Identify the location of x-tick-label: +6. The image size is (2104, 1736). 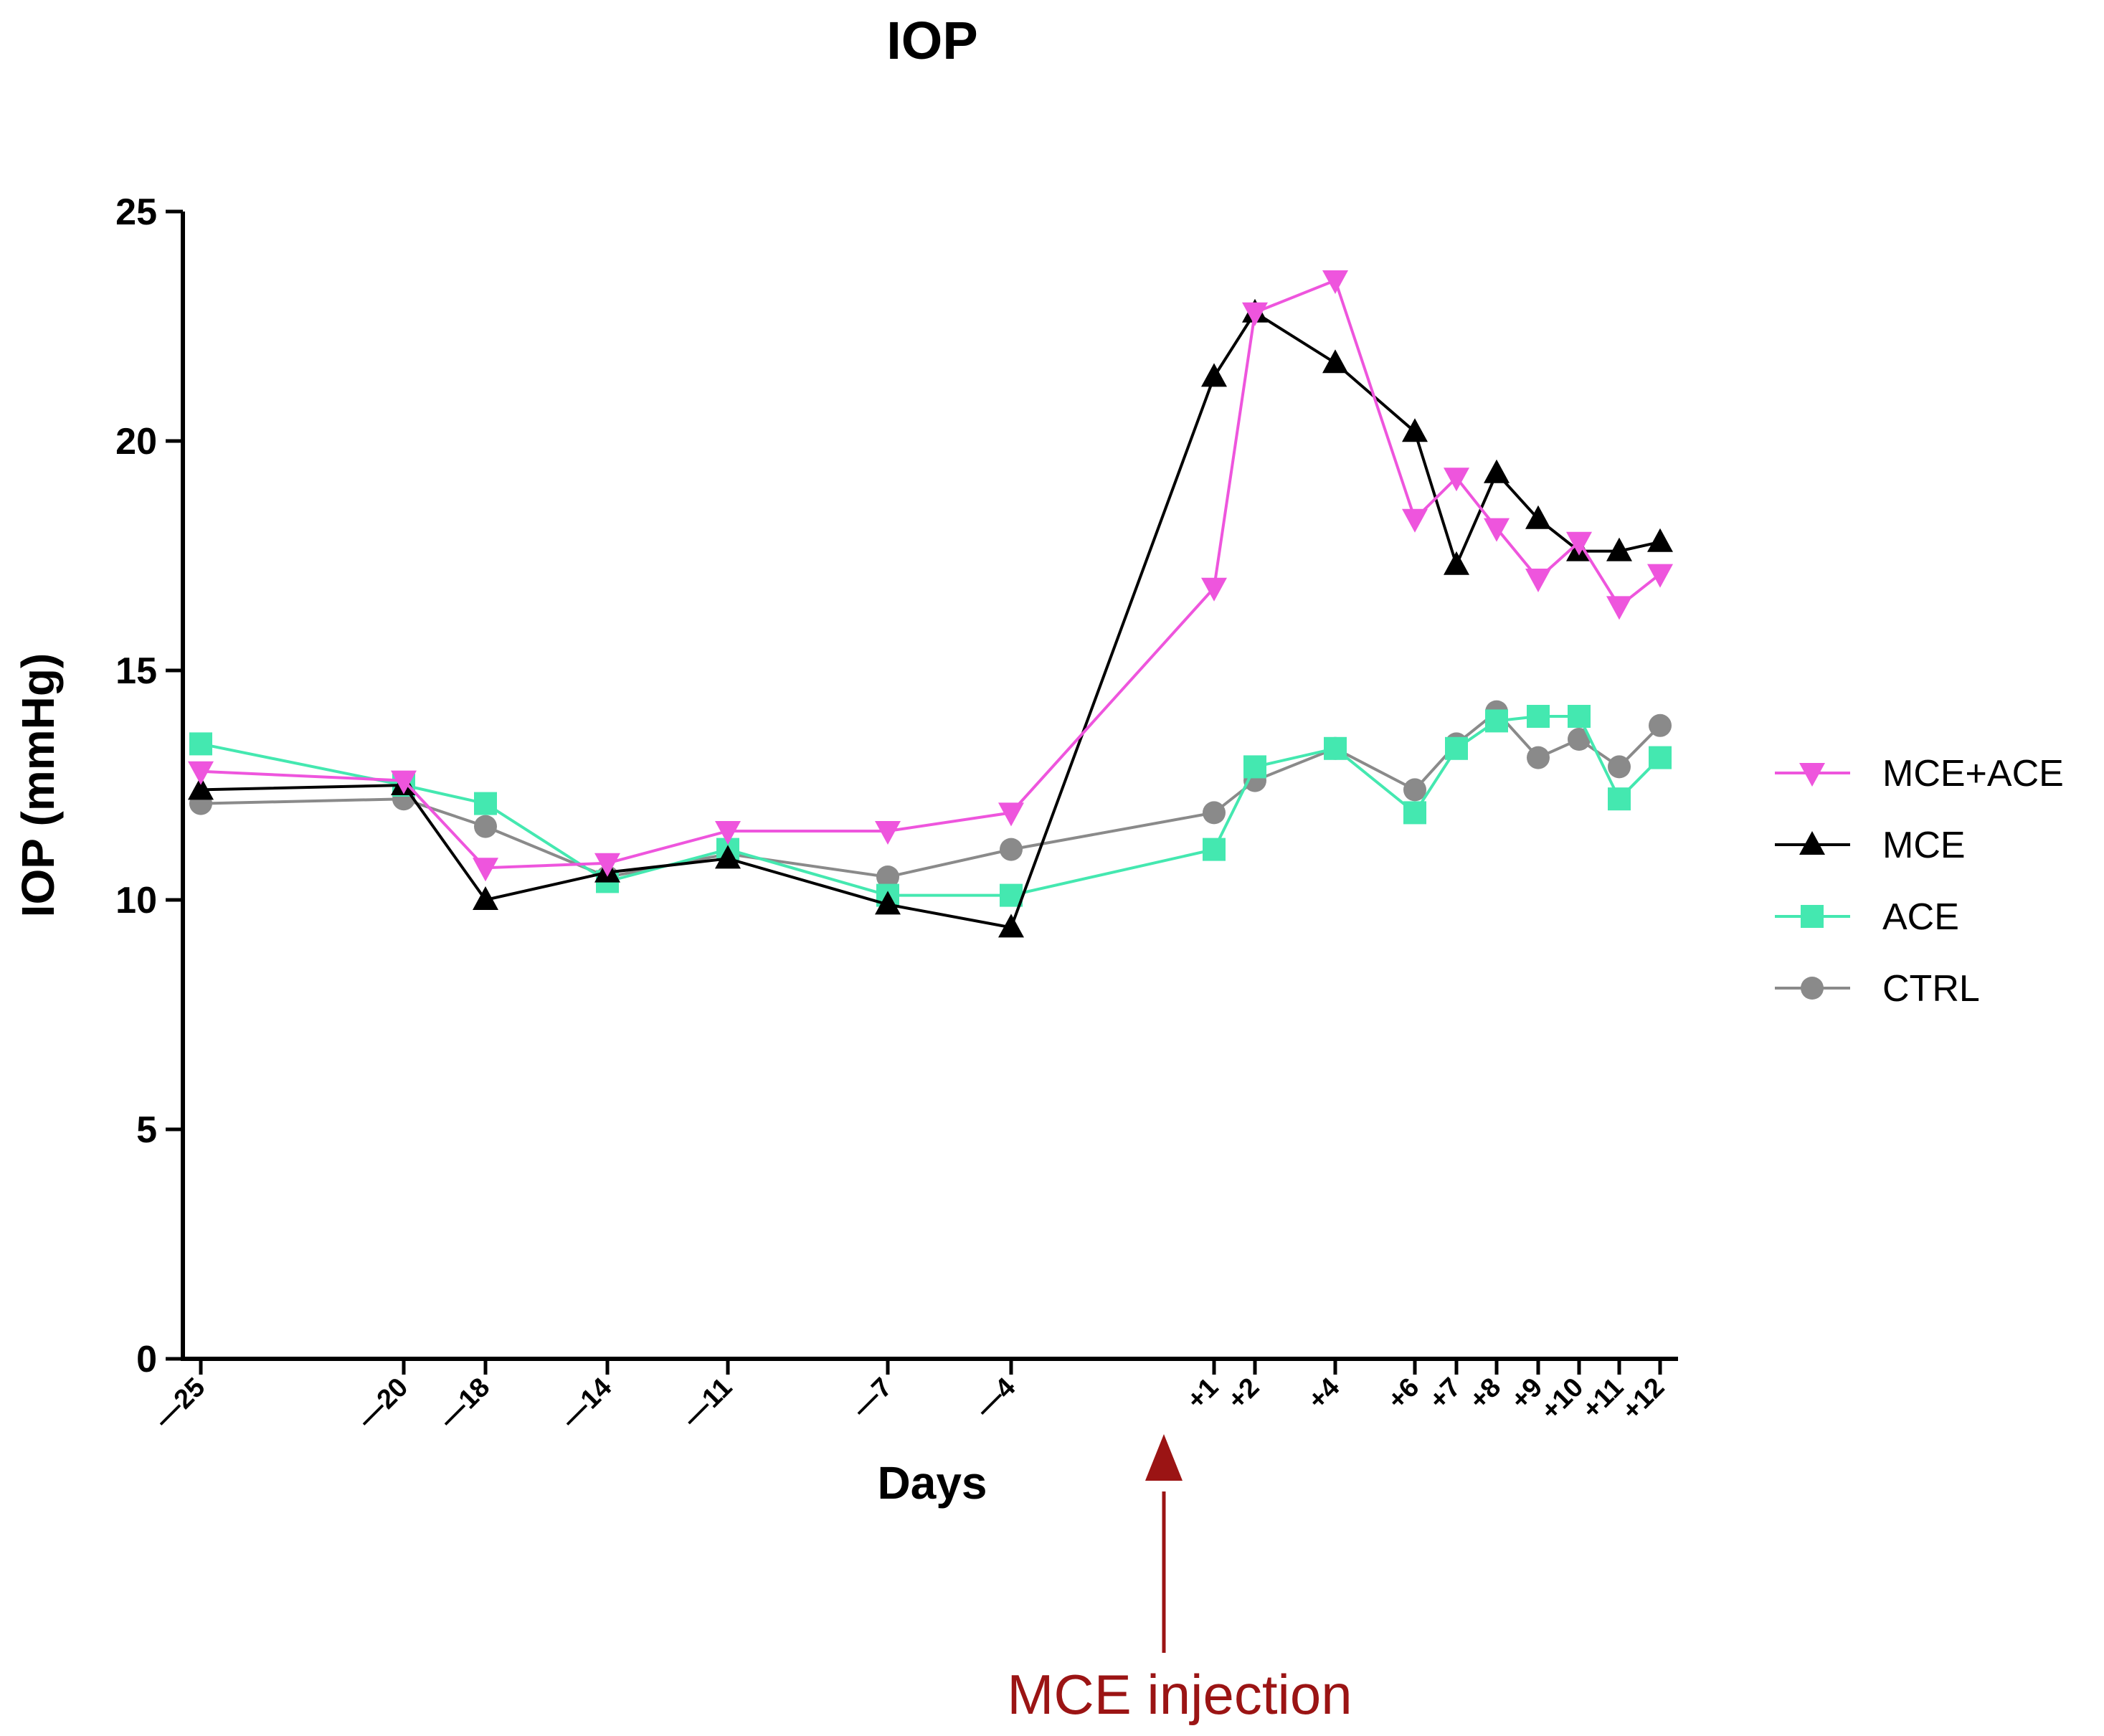
(1403, 1394).